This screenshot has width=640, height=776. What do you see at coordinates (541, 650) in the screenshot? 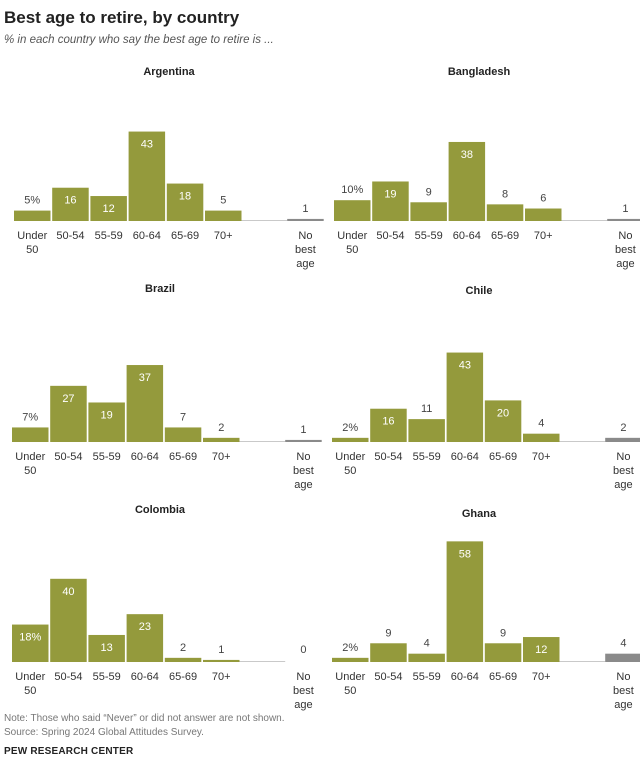
I see `value-label-ghana-6: 12` at bounding box center [541, 650].